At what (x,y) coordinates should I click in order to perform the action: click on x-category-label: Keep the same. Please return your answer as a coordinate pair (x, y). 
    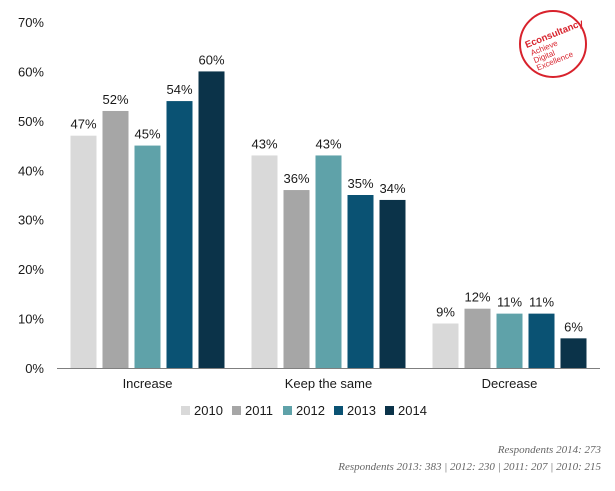
    Looking at the image, I should click on (328, 383).